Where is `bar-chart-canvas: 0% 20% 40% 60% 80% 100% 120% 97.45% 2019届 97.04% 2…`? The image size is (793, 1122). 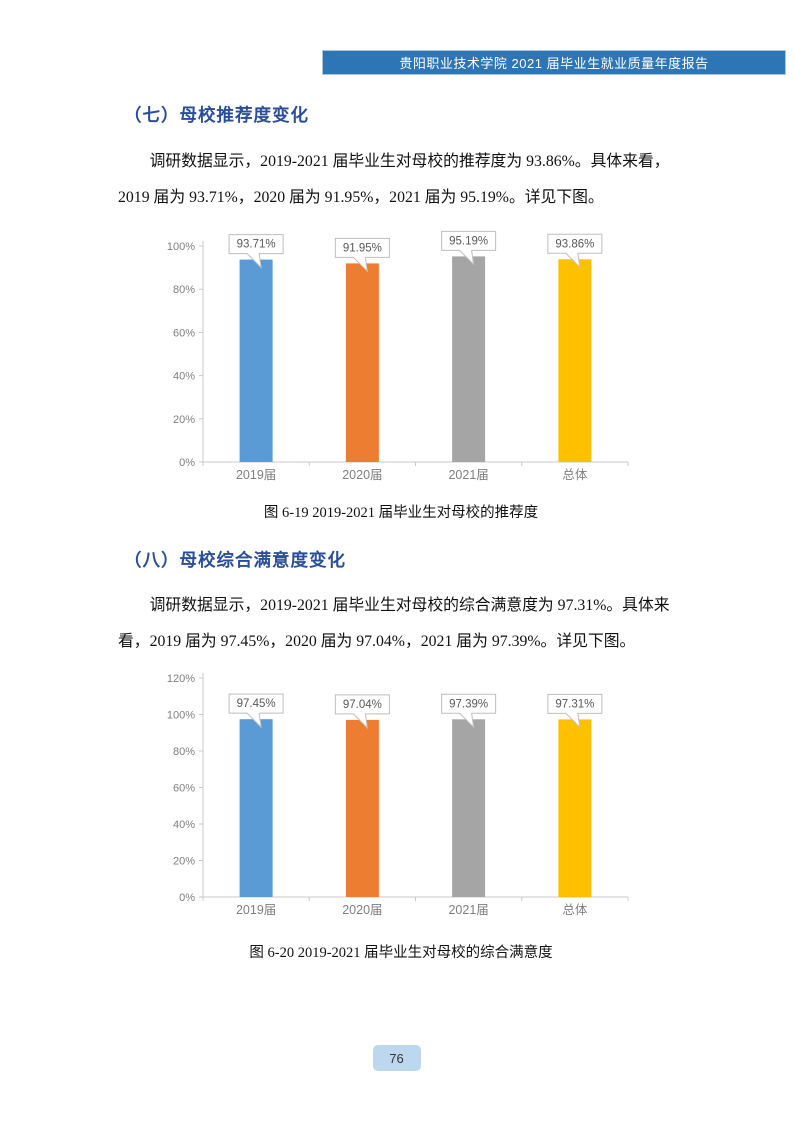 bar-chart-canvas: 0% 20% 40% 60% 80% 100% 120% 97.45% 2019届 97.04% 2… is located at coordinates (398, 795).